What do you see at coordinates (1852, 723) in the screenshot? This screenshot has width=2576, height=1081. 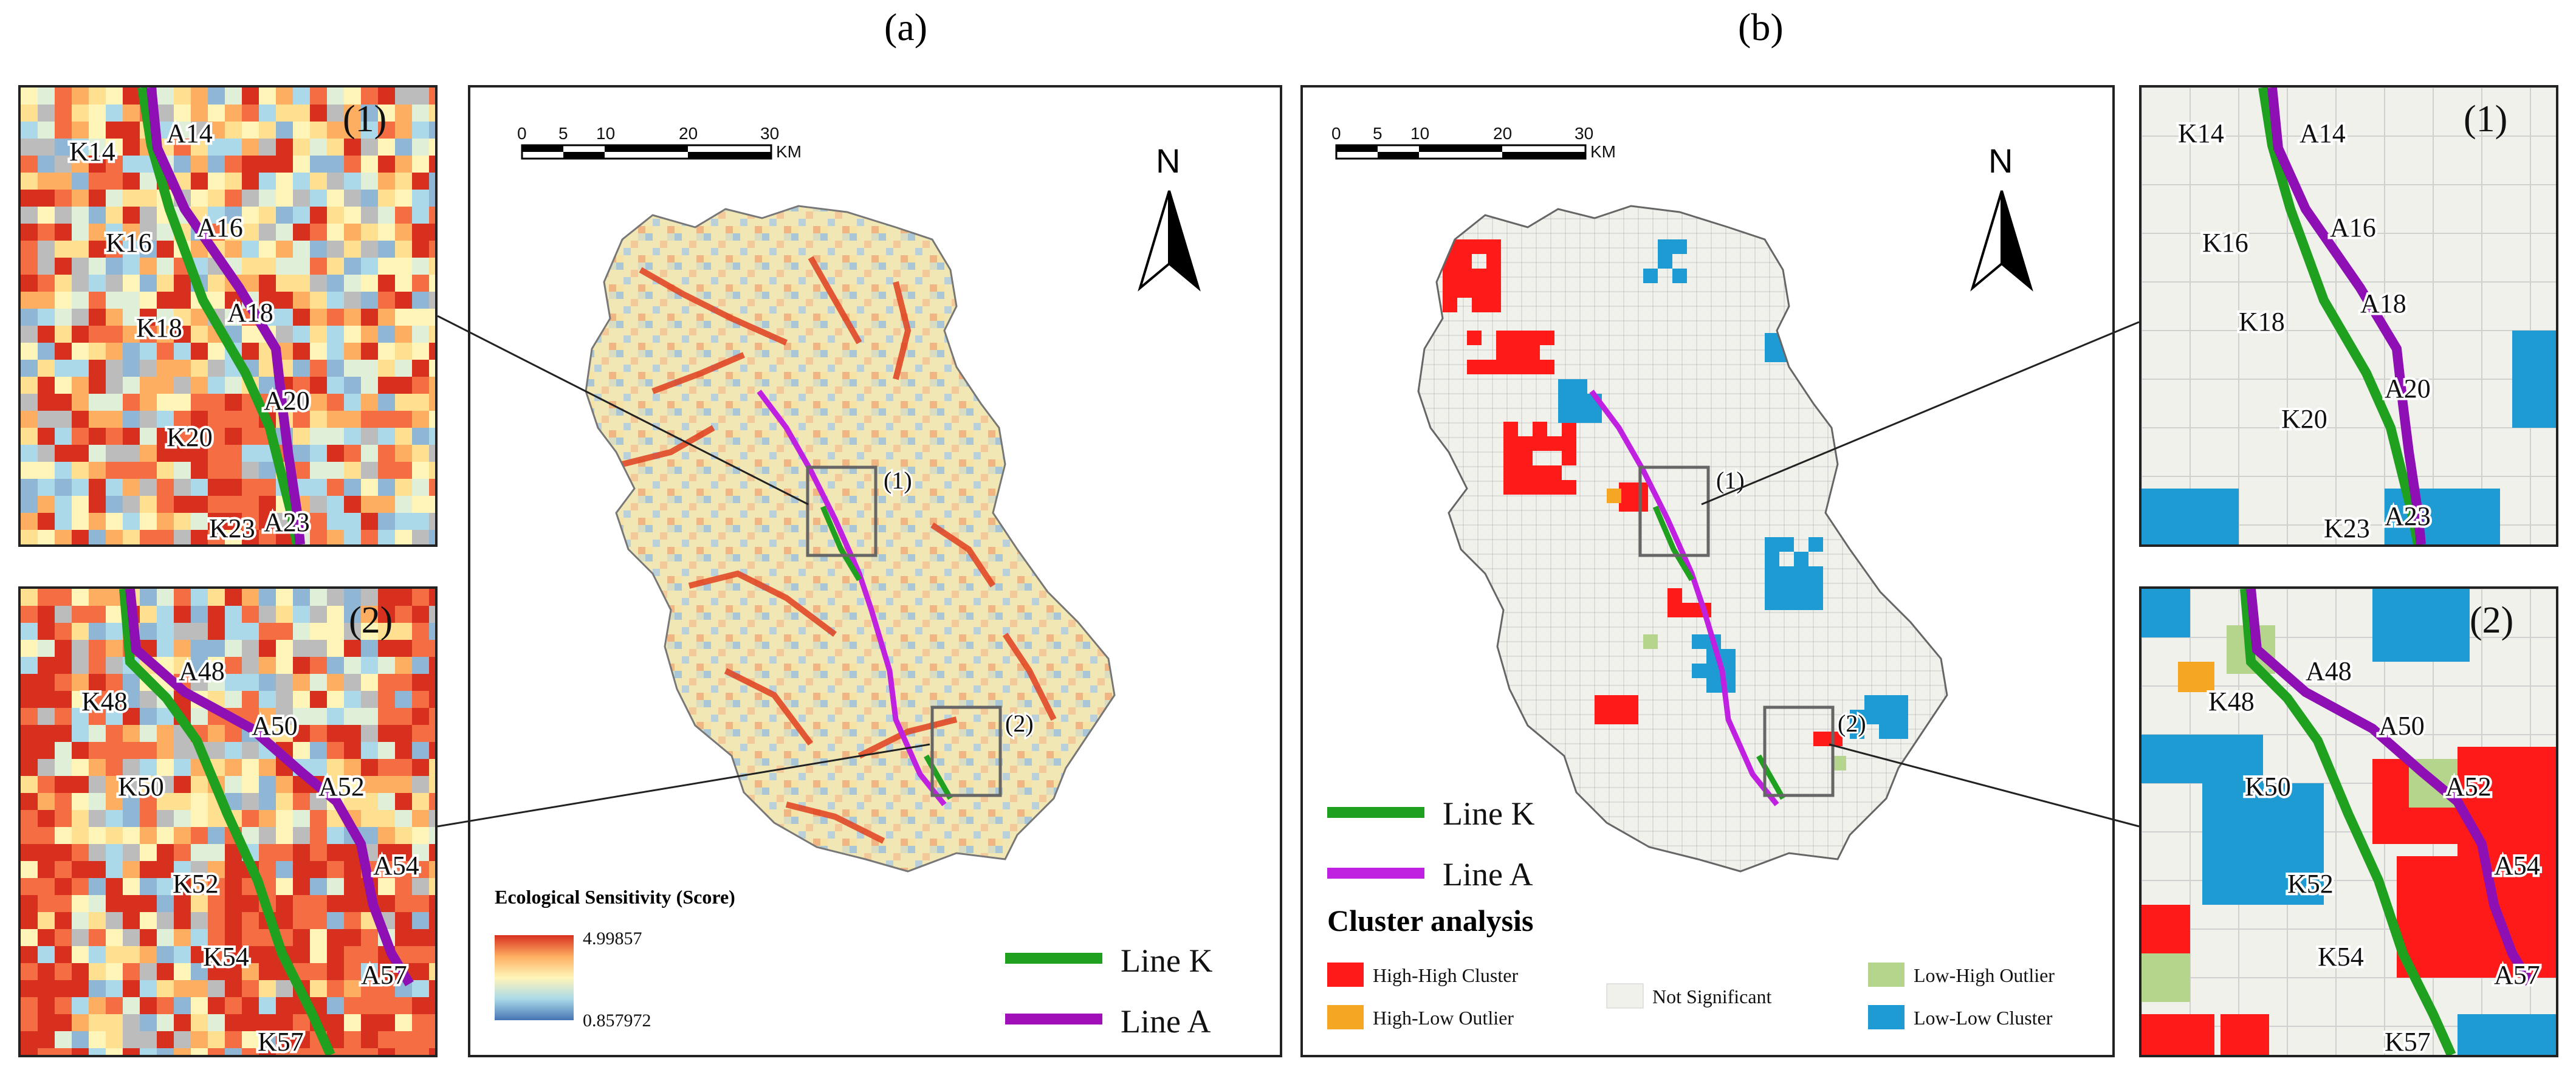 I see `zoom-box-2-label: (2)` at bounding box center [1852, 723].